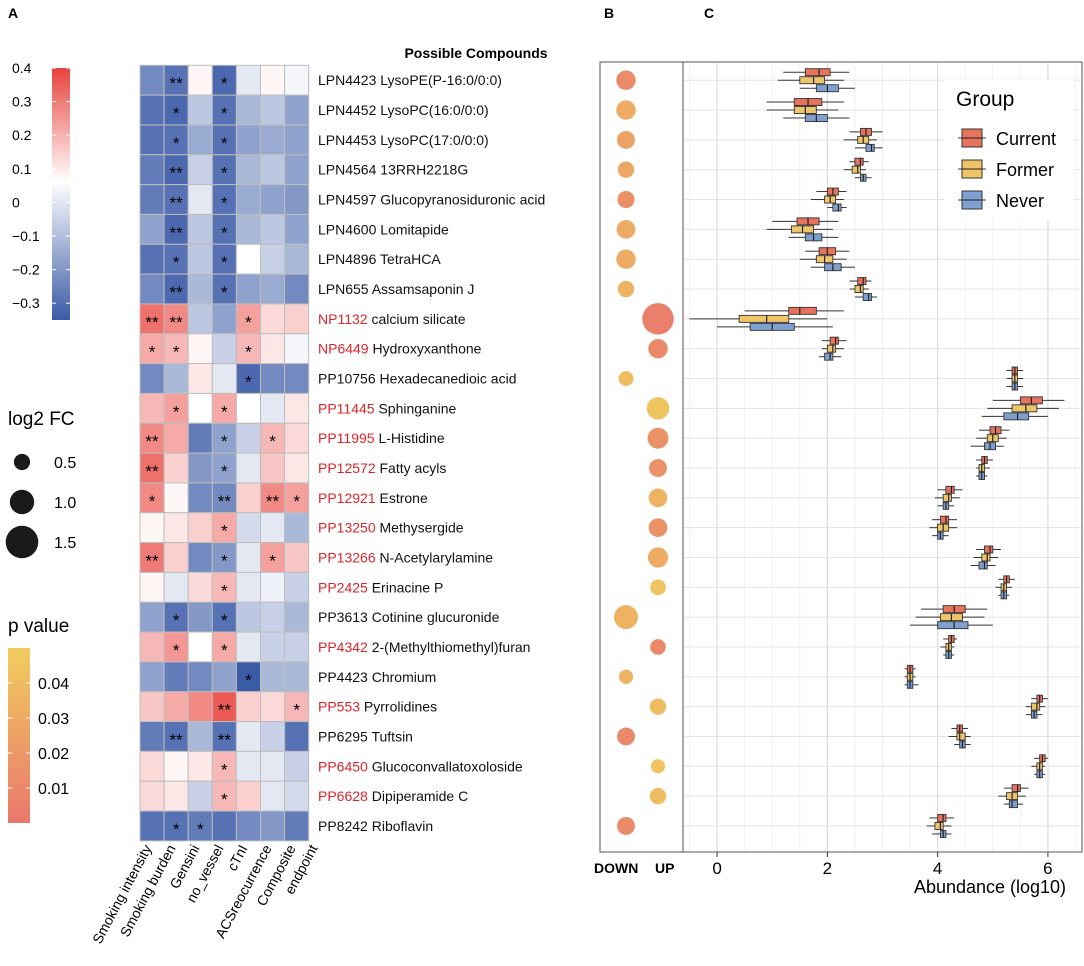 The width and height of the screenshot is (1084, 966). I want to click on compound-label: LPN655 Assamsaponin J, so click(396, 289).